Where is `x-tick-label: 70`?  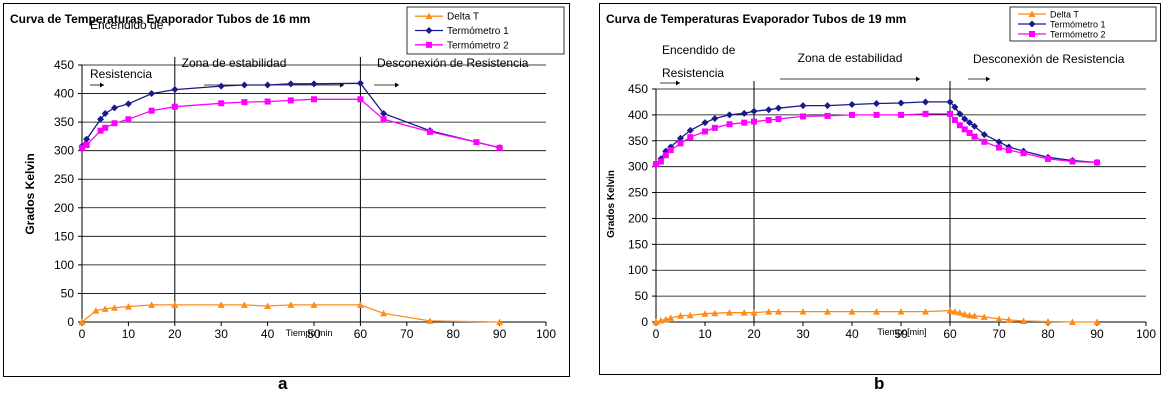 x-tick-label: 70 is located at coordinates (999, 334).